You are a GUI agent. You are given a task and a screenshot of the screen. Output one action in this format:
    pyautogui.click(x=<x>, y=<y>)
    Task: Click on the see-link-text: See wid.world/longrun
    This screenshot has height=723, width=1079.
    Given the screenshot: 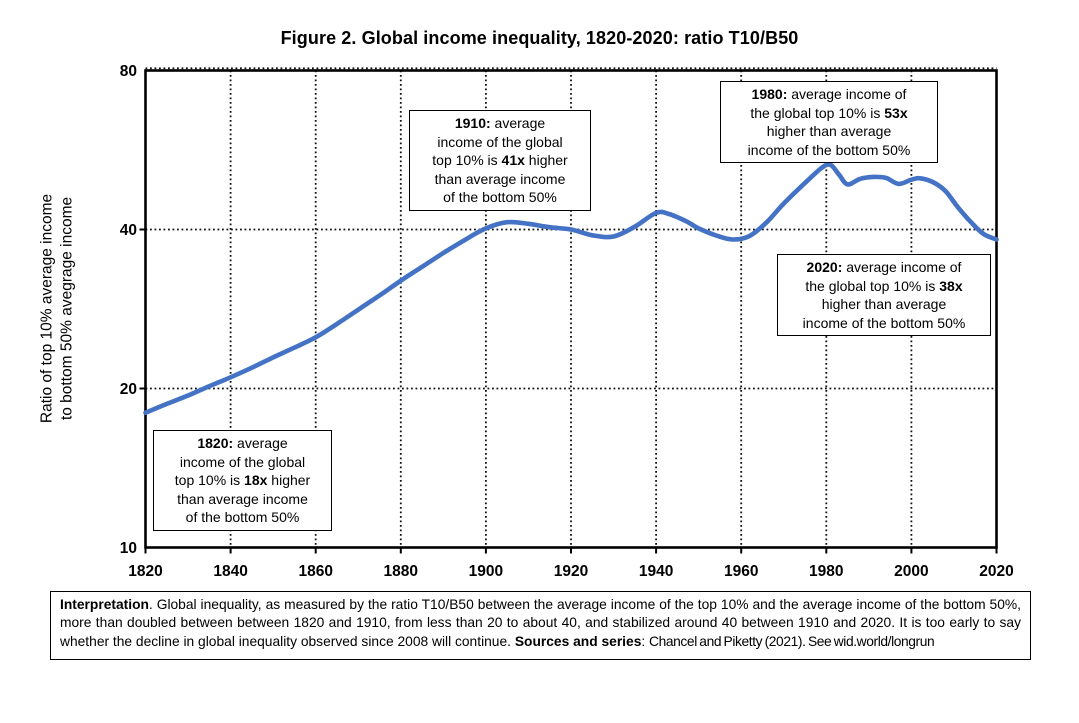 What is the action you would take?
    pyautogui.click(x=871, y=641)
    